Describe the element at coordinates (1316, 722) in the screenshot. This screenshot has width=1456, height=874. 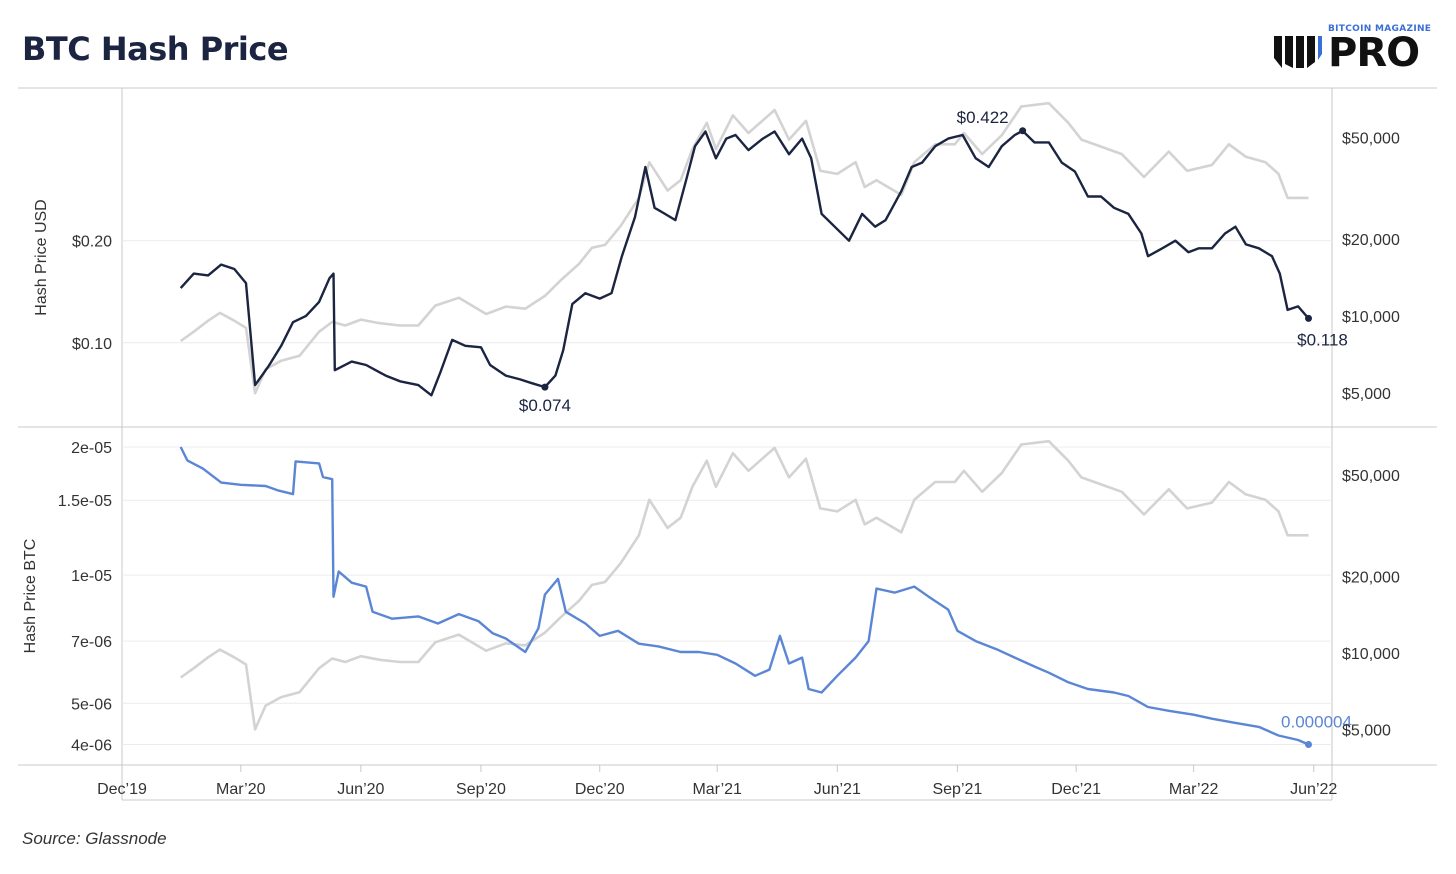
I see `annotation-label: 0.000004` at that location.